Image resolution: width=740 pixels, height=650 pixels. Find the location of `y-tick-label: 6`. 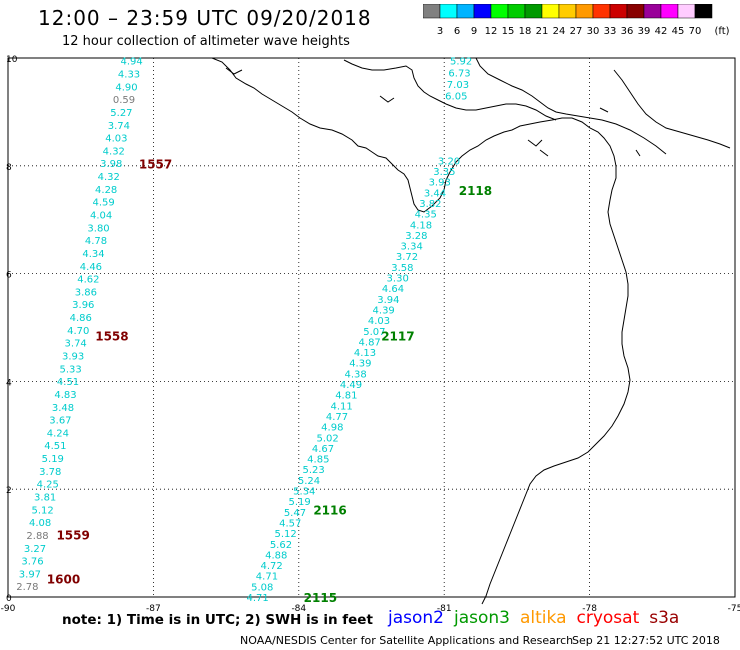

y-tick-label: 6 is located at coordinates (9, 276).